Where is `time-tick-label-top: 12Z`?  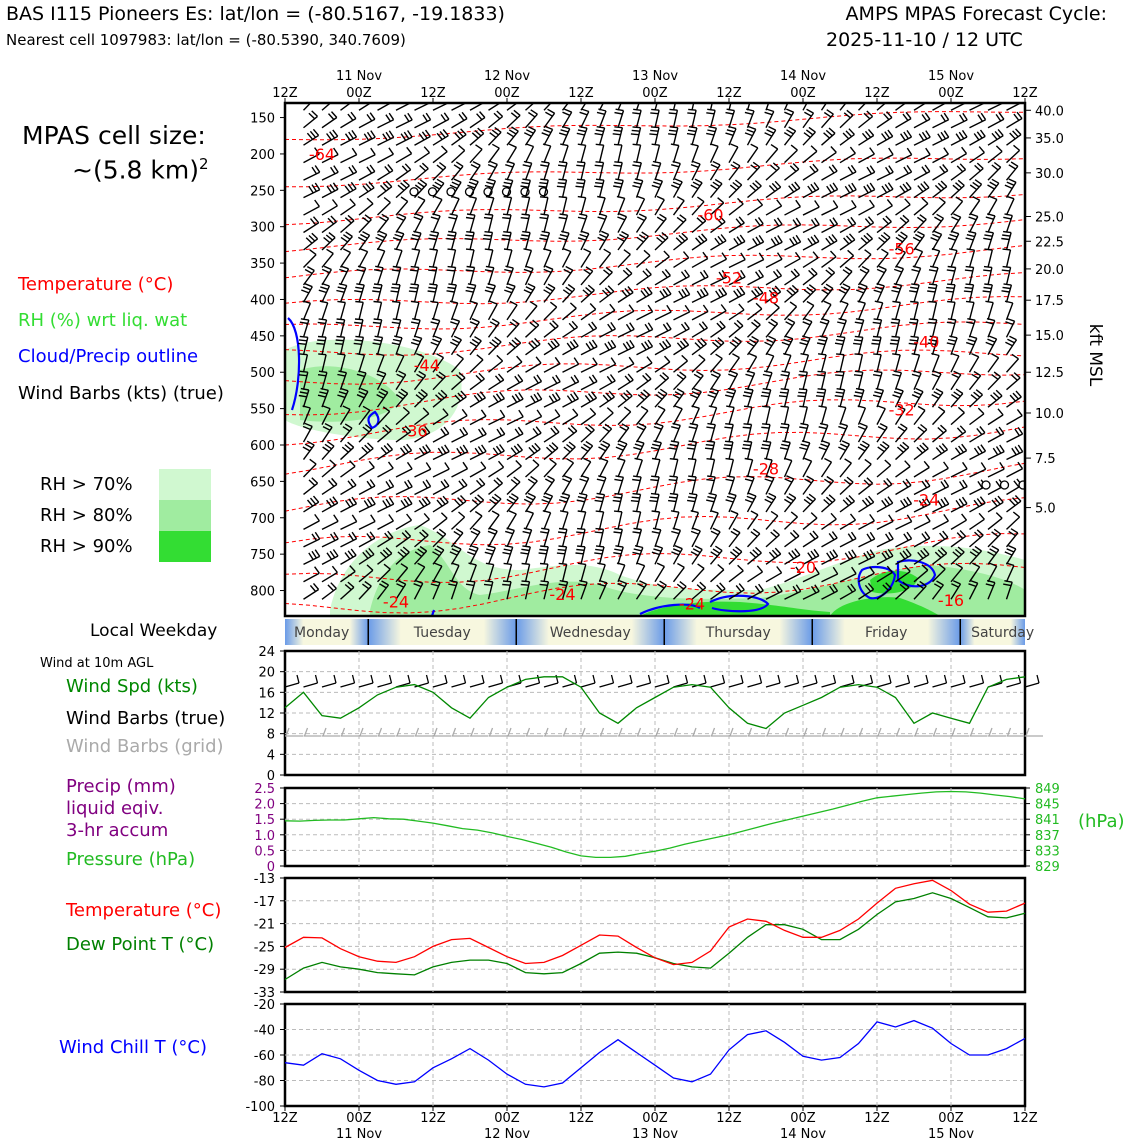
time-tick-label-top: 12Z is located at coordinates (285, 93).